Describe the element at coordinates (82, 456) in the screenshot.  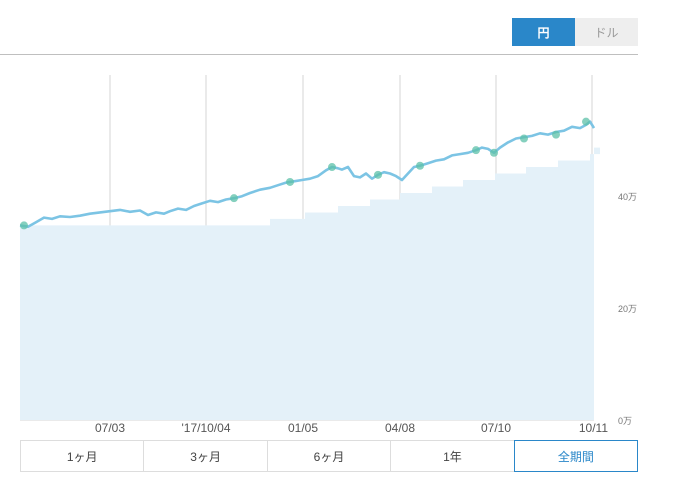
I see `period-tab-1-month: 1ヶ月` at that location.